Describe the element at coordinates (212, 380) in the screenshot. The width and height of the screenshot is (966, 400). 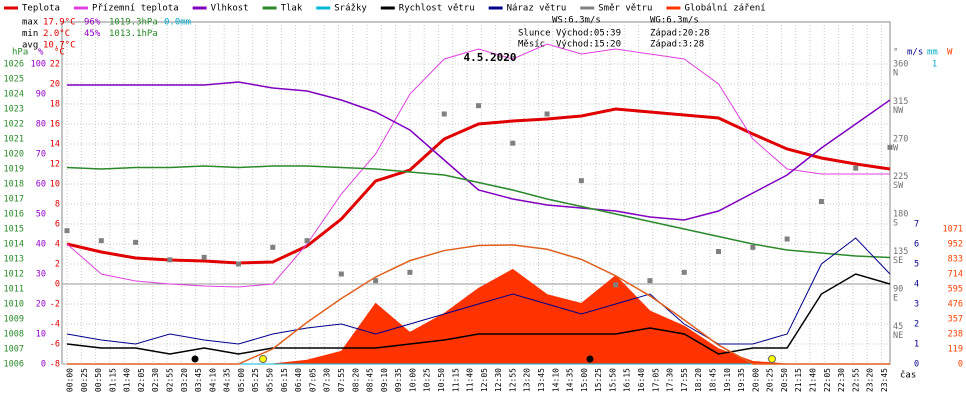
I see `x-tick-label: 04:10` at that location.